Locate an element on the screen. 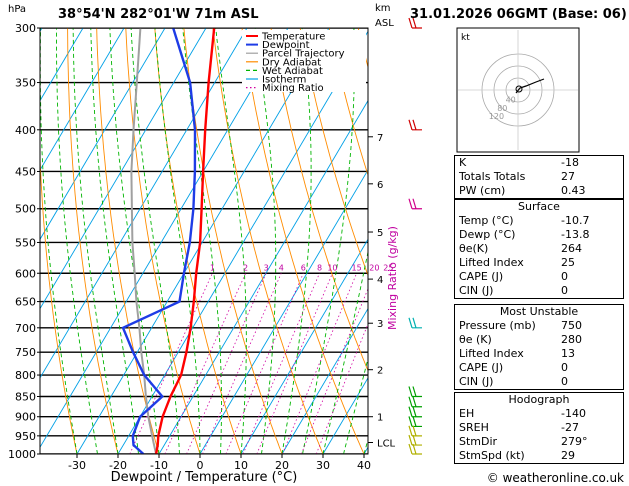 The width and height of the screenshot is (629, 486). surface-label: Dewp (°C) is located at coordinates (487, 234).